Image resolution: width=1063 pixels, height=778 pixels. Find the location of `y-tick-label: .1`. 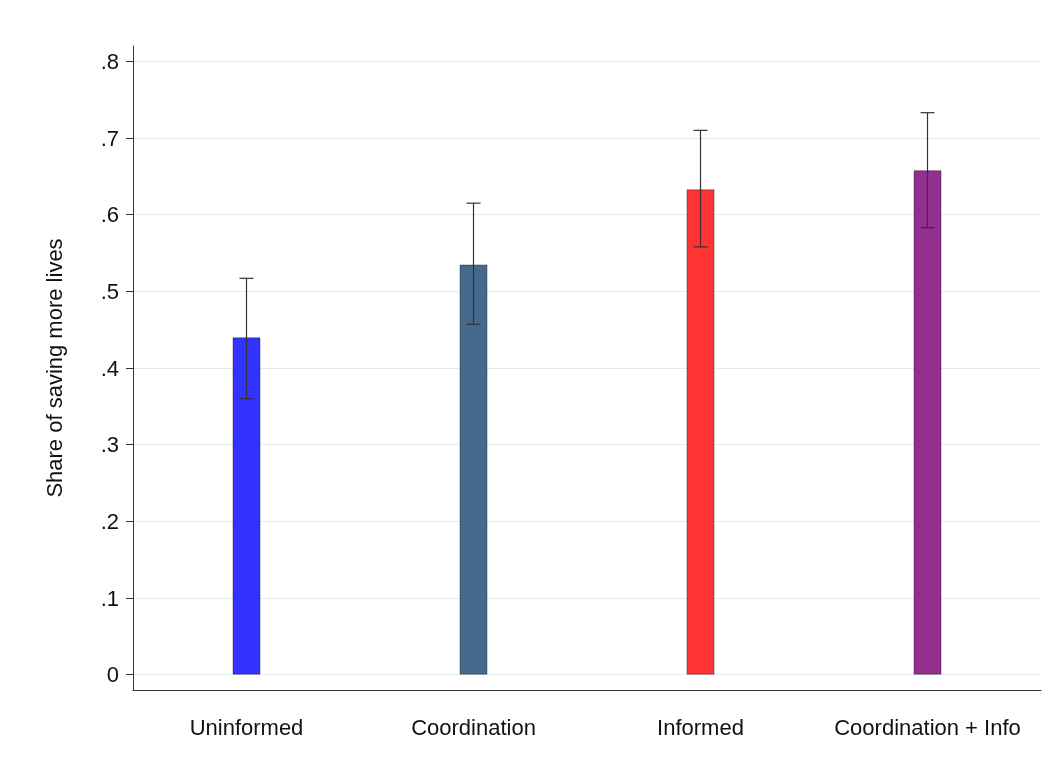

y-tick-label: .1 is located at coordinates (109, 598).